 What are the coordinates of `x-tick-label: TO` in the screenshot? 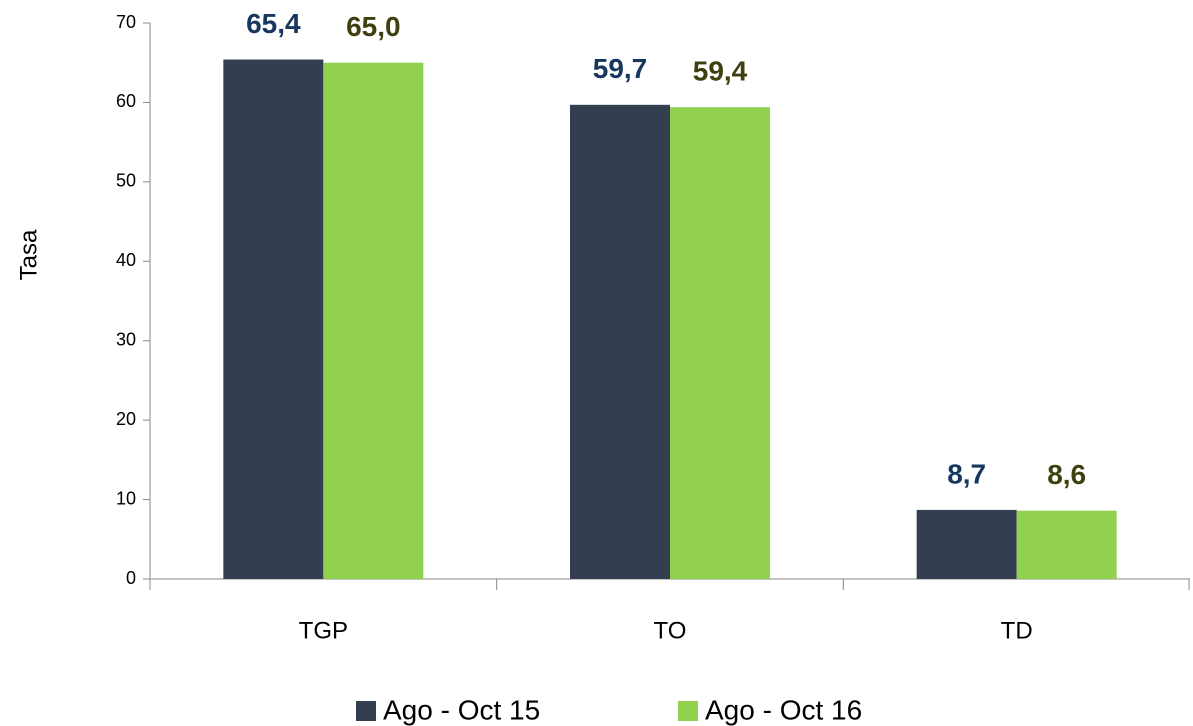 It's located at (670, 630).